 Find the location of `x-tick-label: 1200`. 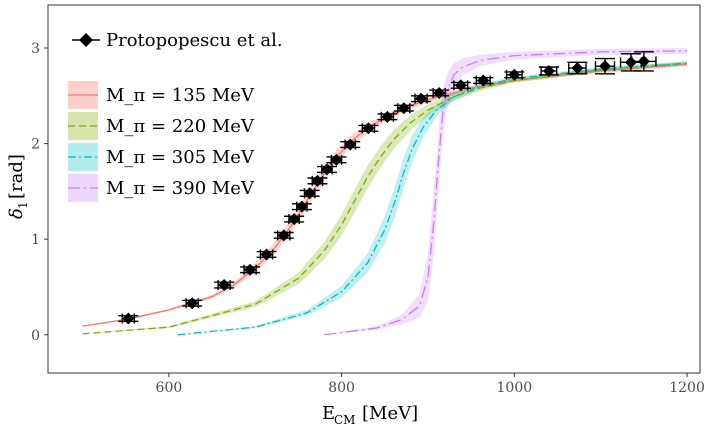

x-tick-label: 1200 is located at coordinates (687, 388).